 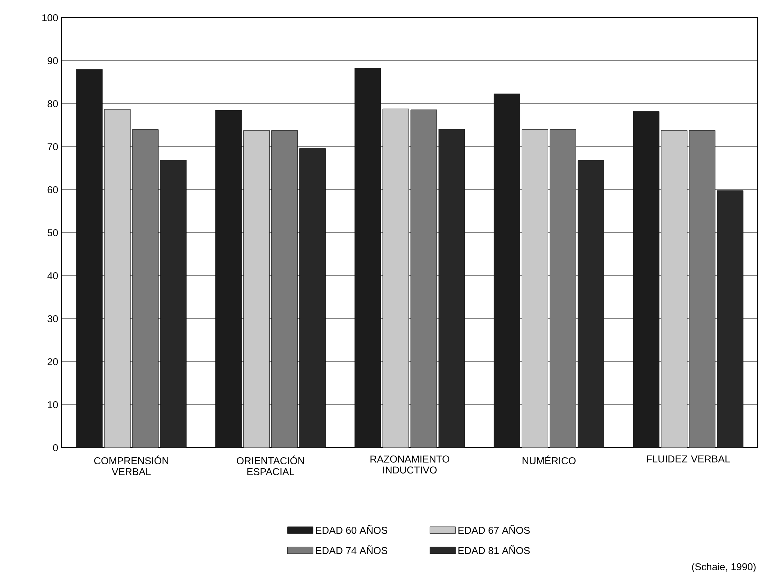 What do you see at coordinates (352, 550) in the screenshot?
I see `legend-label: EDAD 74 AÑOS` at bounding box center [352, 550].